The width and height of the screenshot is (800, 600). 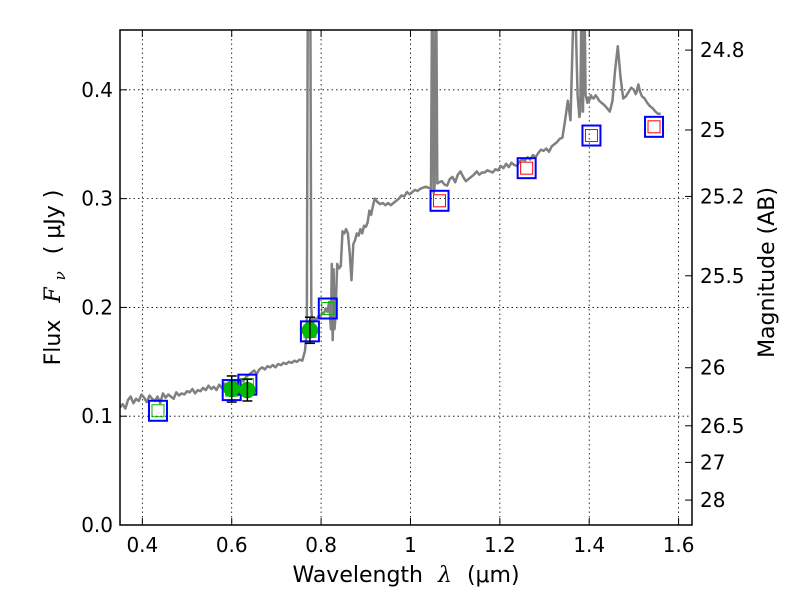 I want to click on y2-tick-label: 26.5, so click(x=722, y=426).